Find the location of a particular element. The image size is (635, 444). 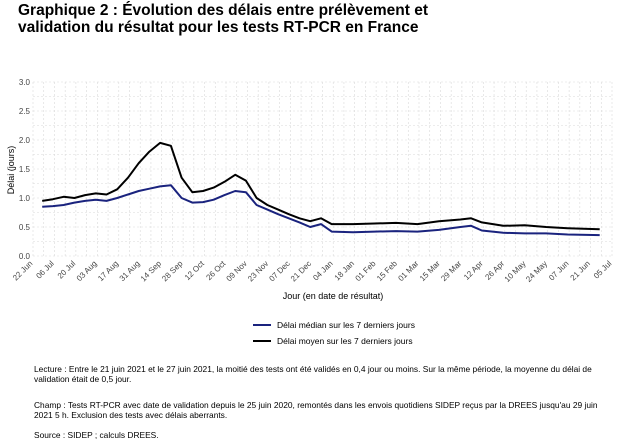

series-line-median is located at coordinates (321, 210).